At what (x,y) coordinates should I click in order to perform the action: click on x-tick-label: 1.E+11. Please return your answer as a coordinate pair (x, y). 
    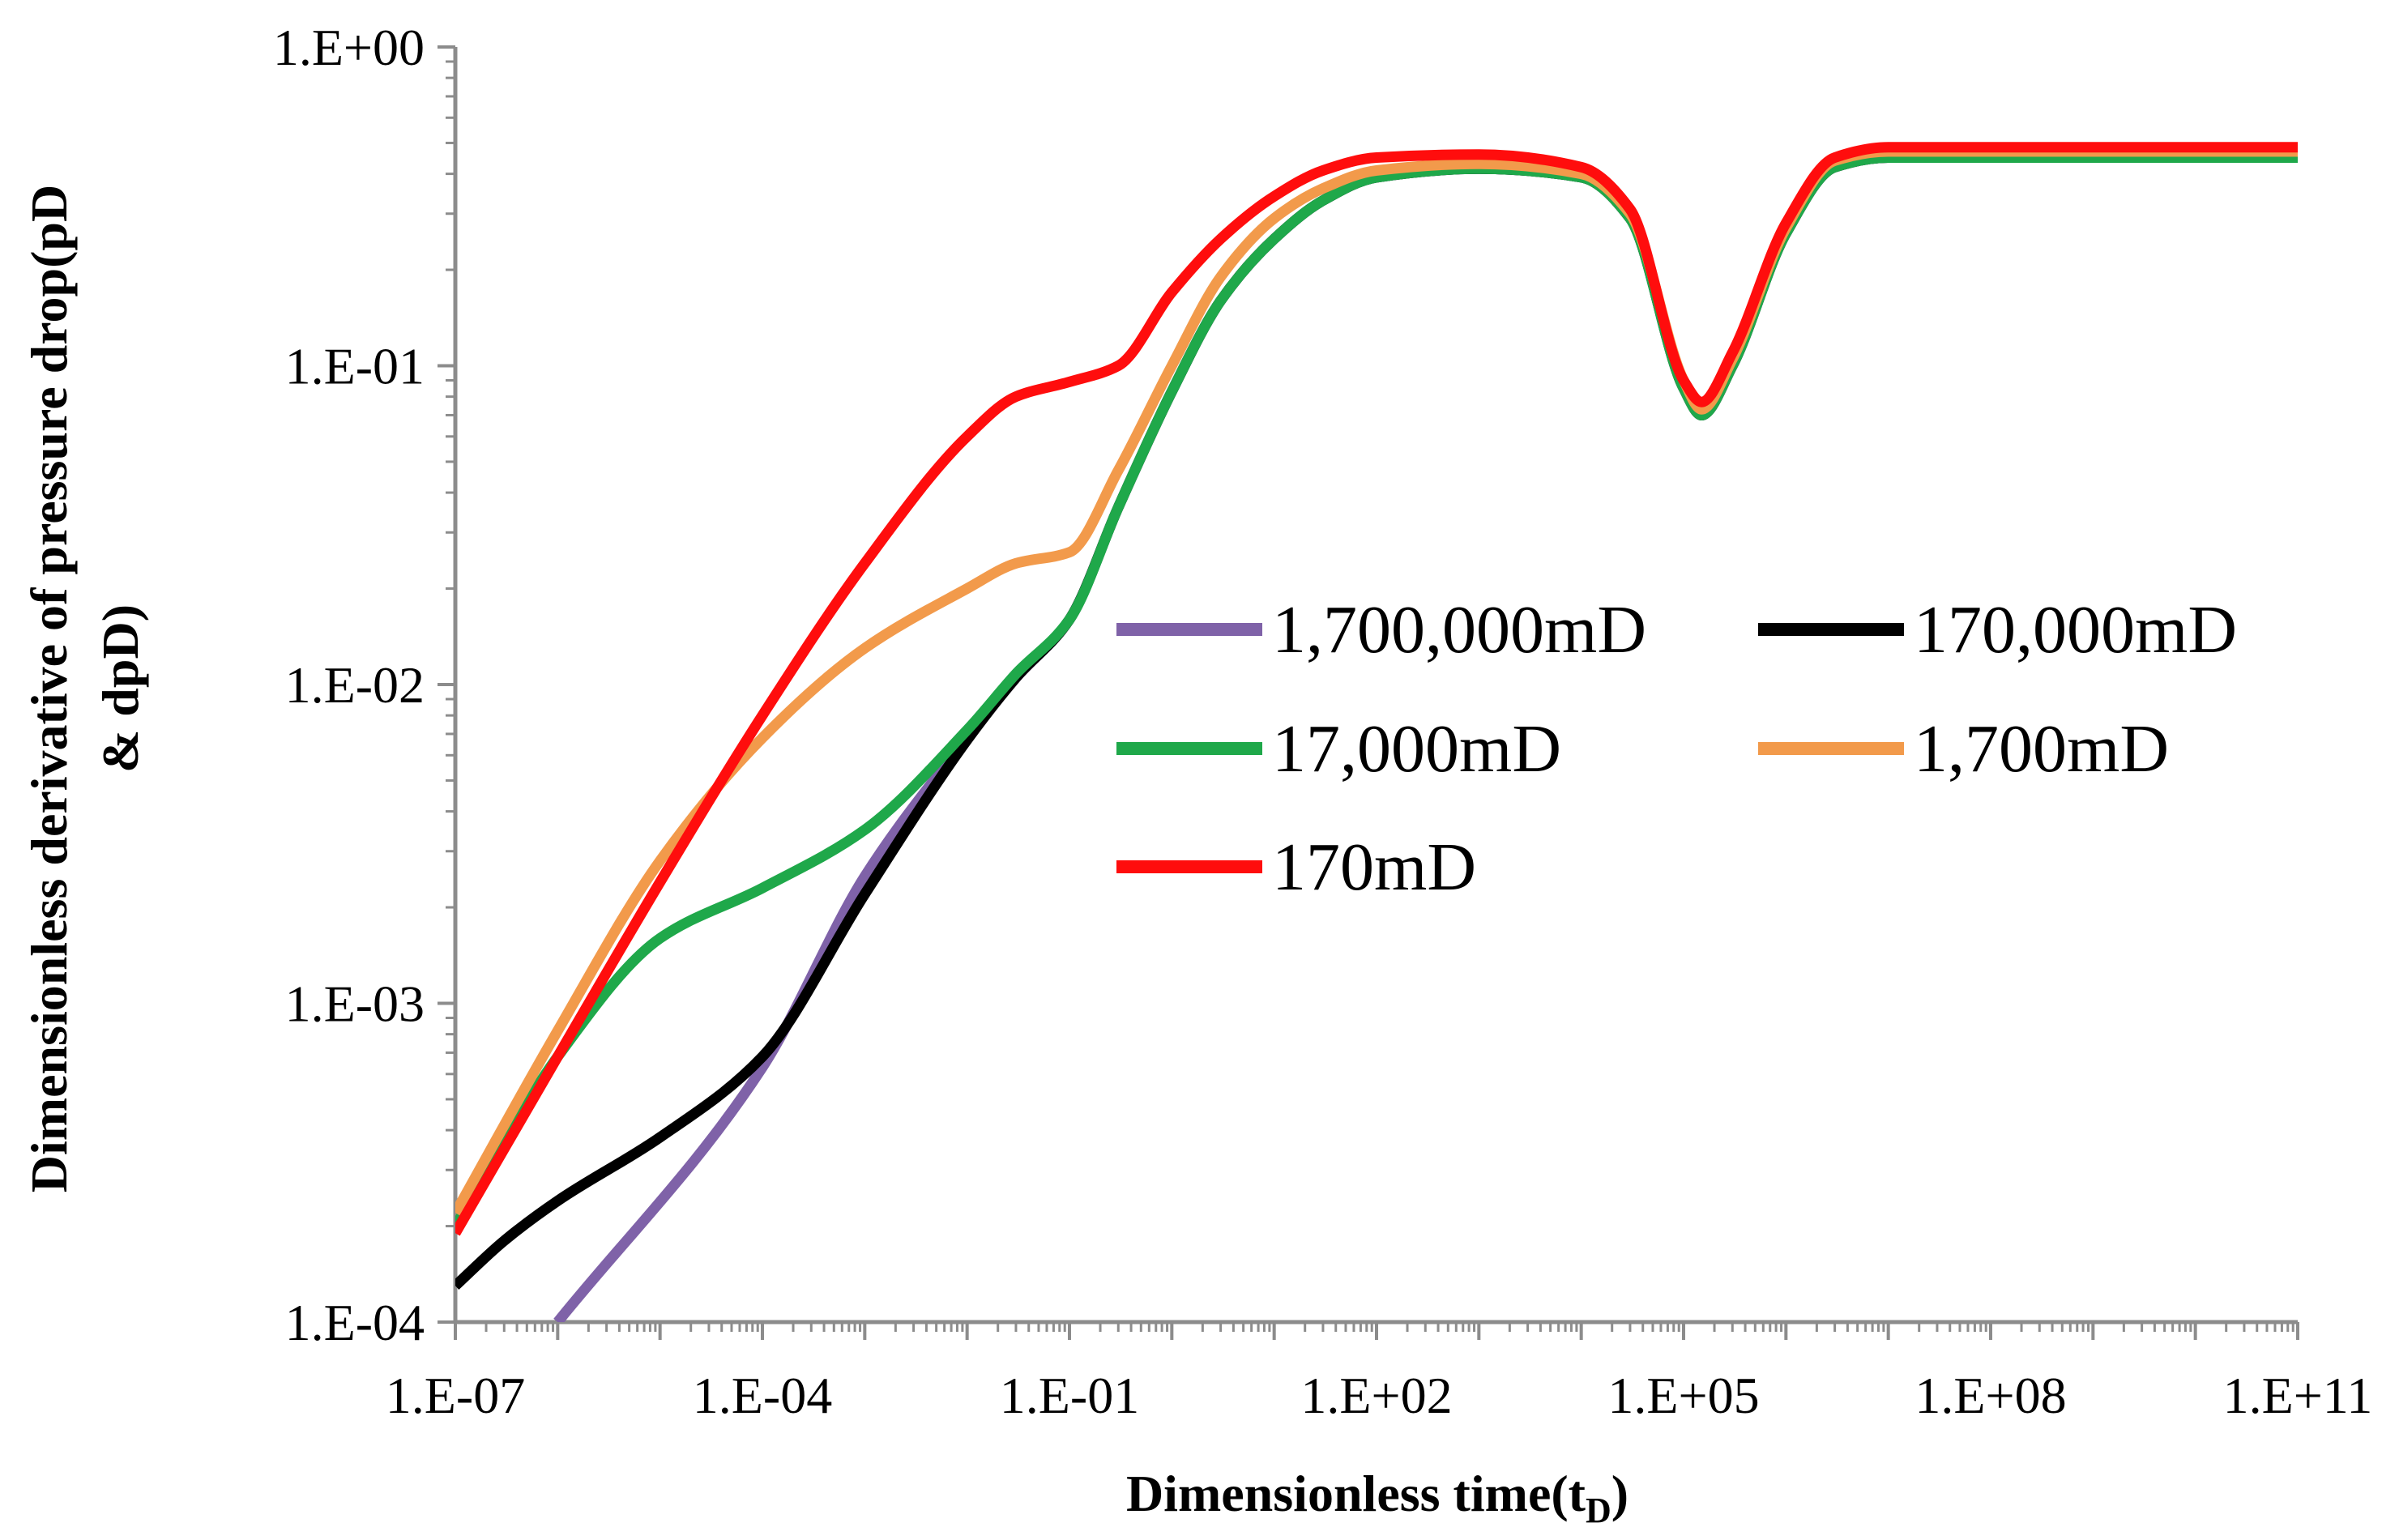
    Looking at the image, I should click on (2298, 1396).